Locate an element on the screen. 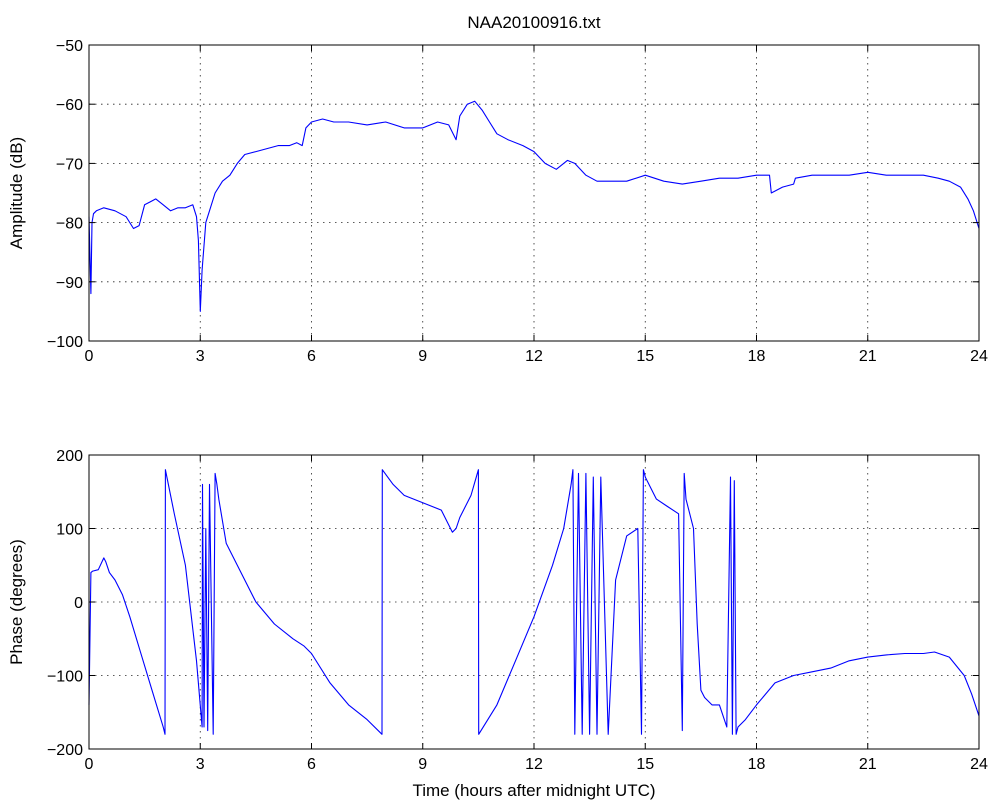 The image size is (998, 806). phase-ytick-label: −200 is located at coordinates (65, 750).